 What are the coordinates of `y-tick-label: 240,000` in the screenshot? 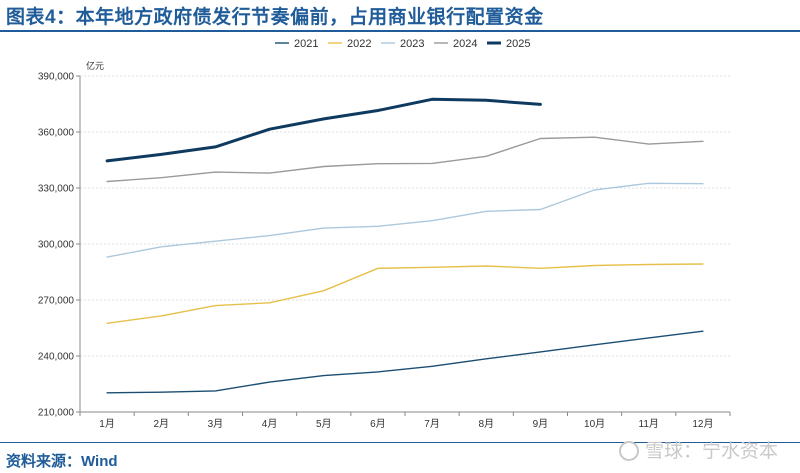 It's located at (56, 357).